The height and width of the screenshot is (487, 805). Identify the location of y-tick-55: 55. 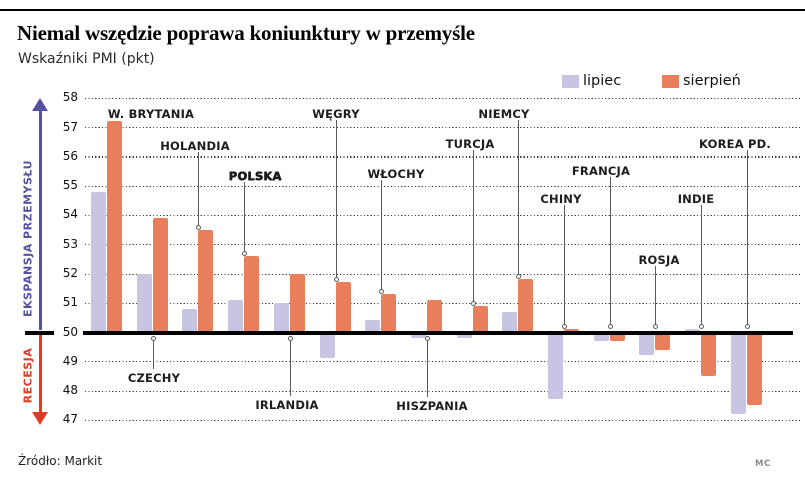
(70, 185).